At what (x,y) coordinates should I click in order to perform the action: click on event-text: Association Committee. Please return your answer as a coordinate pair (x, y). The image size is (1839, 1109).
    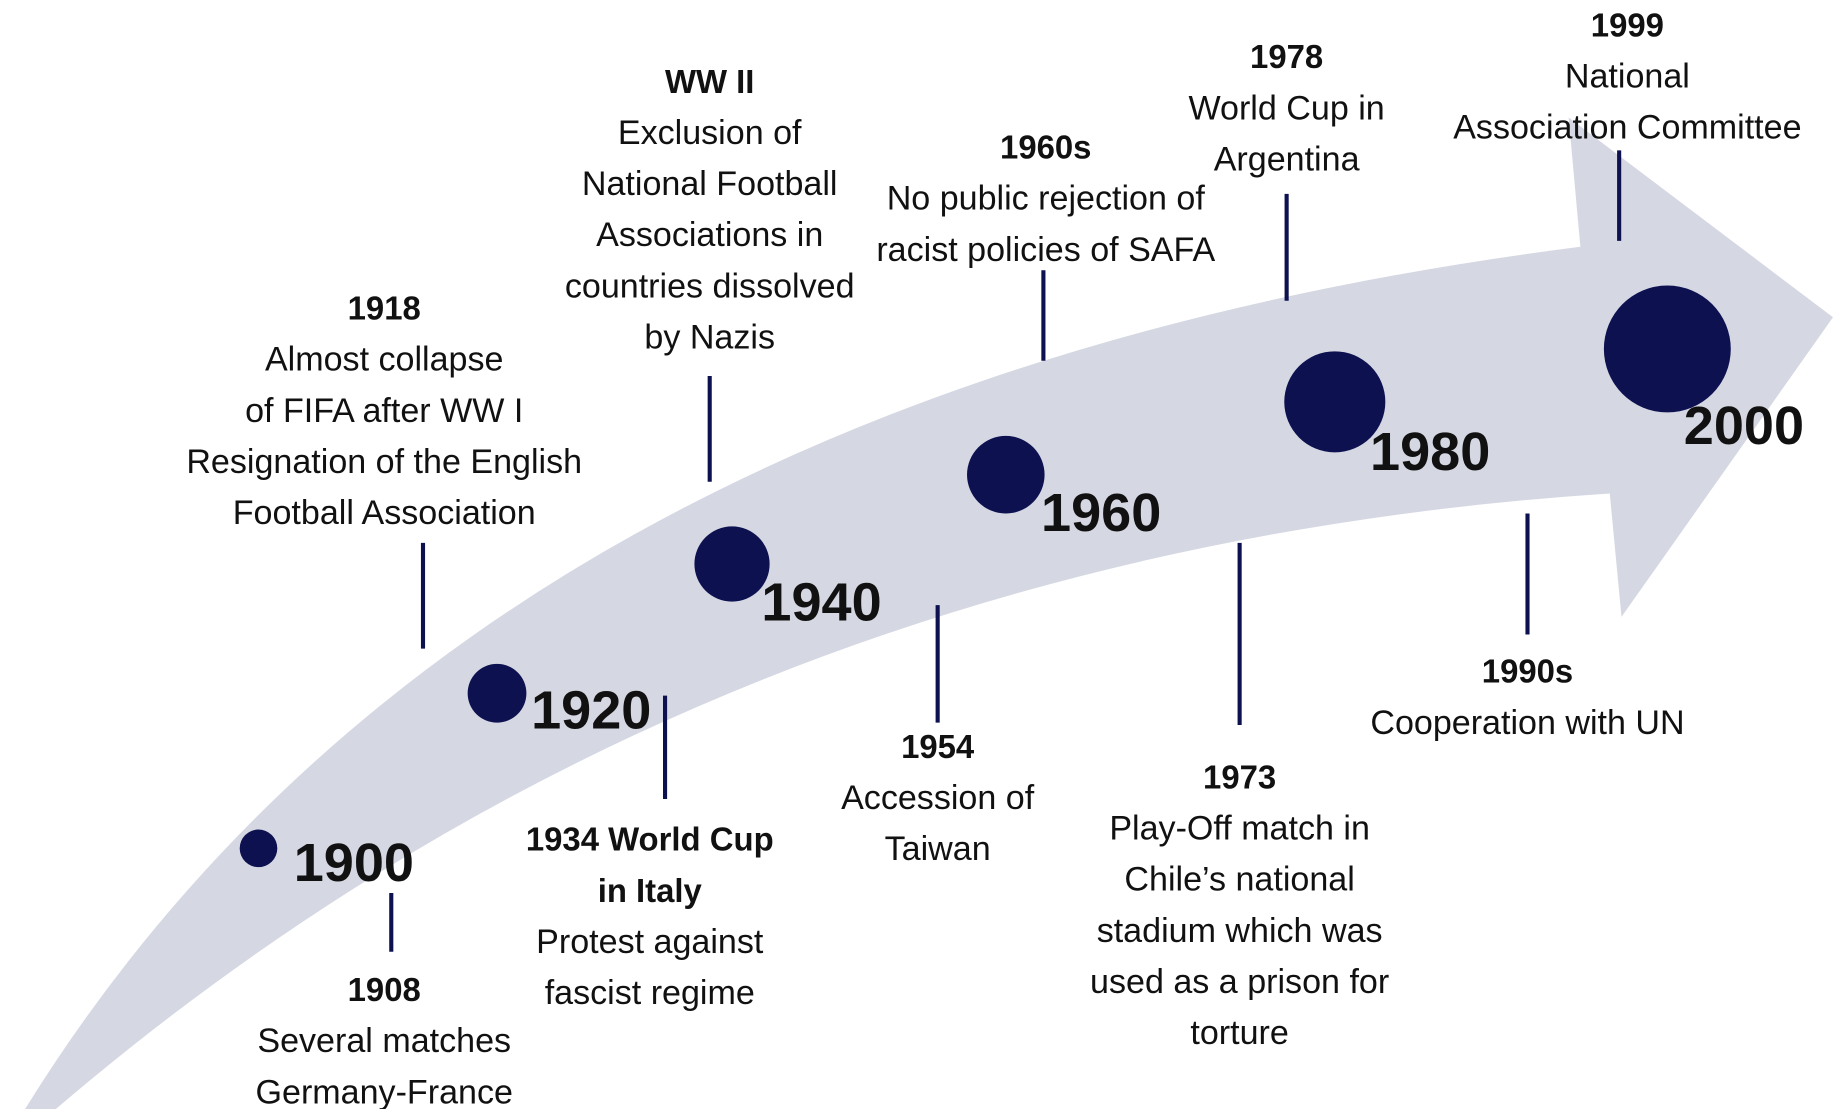
    Looking at the image, I should click on (1627, 128).